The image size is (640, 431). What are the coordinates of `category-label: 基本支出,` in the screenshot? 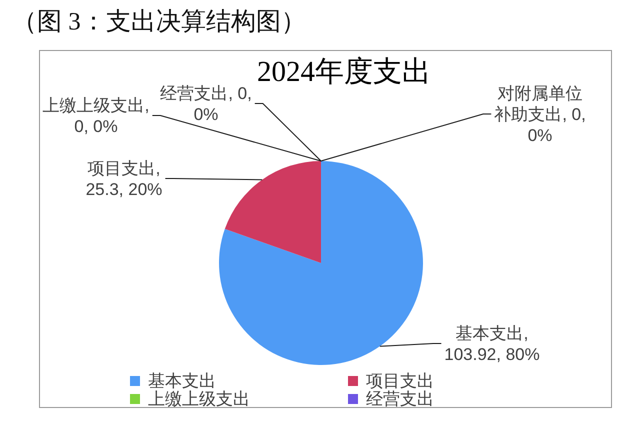 It's located at (492, 333).